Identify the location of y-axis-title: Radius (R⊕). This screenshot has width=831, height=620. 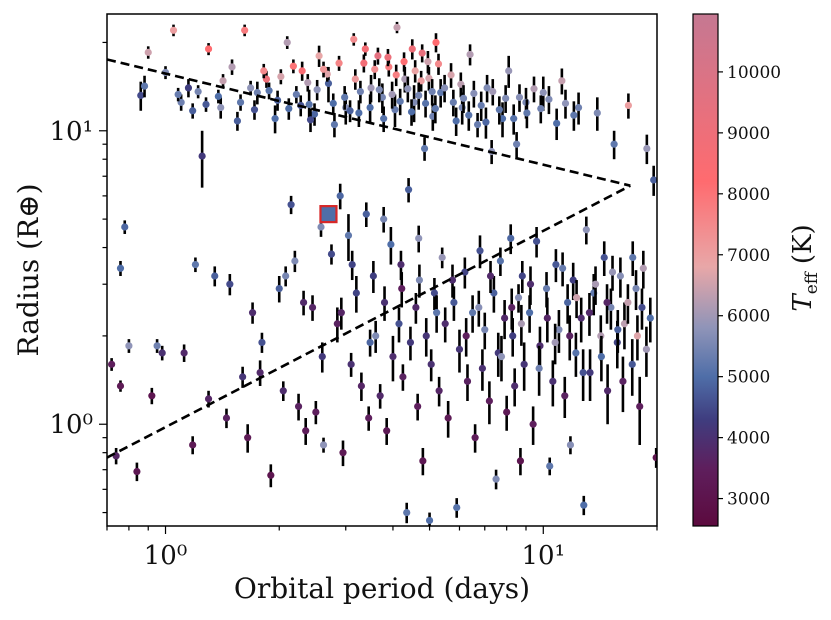
(28, 270).